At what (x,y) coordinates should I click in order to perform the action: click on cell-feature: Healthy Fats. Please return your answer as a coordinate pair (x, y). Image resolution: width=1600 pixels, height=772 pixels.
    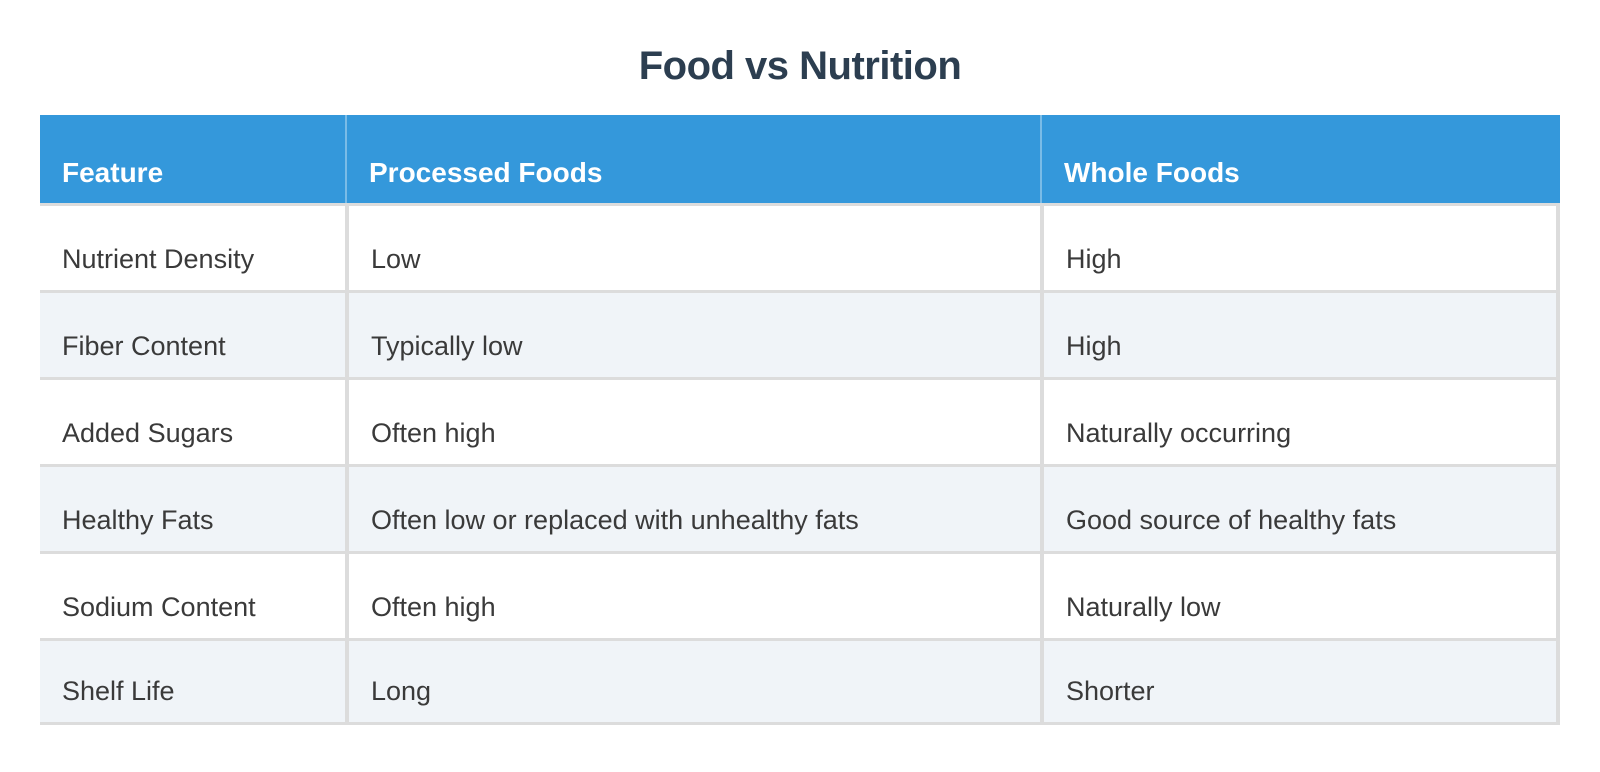
    Looking at the image, I should click on (192, 507).